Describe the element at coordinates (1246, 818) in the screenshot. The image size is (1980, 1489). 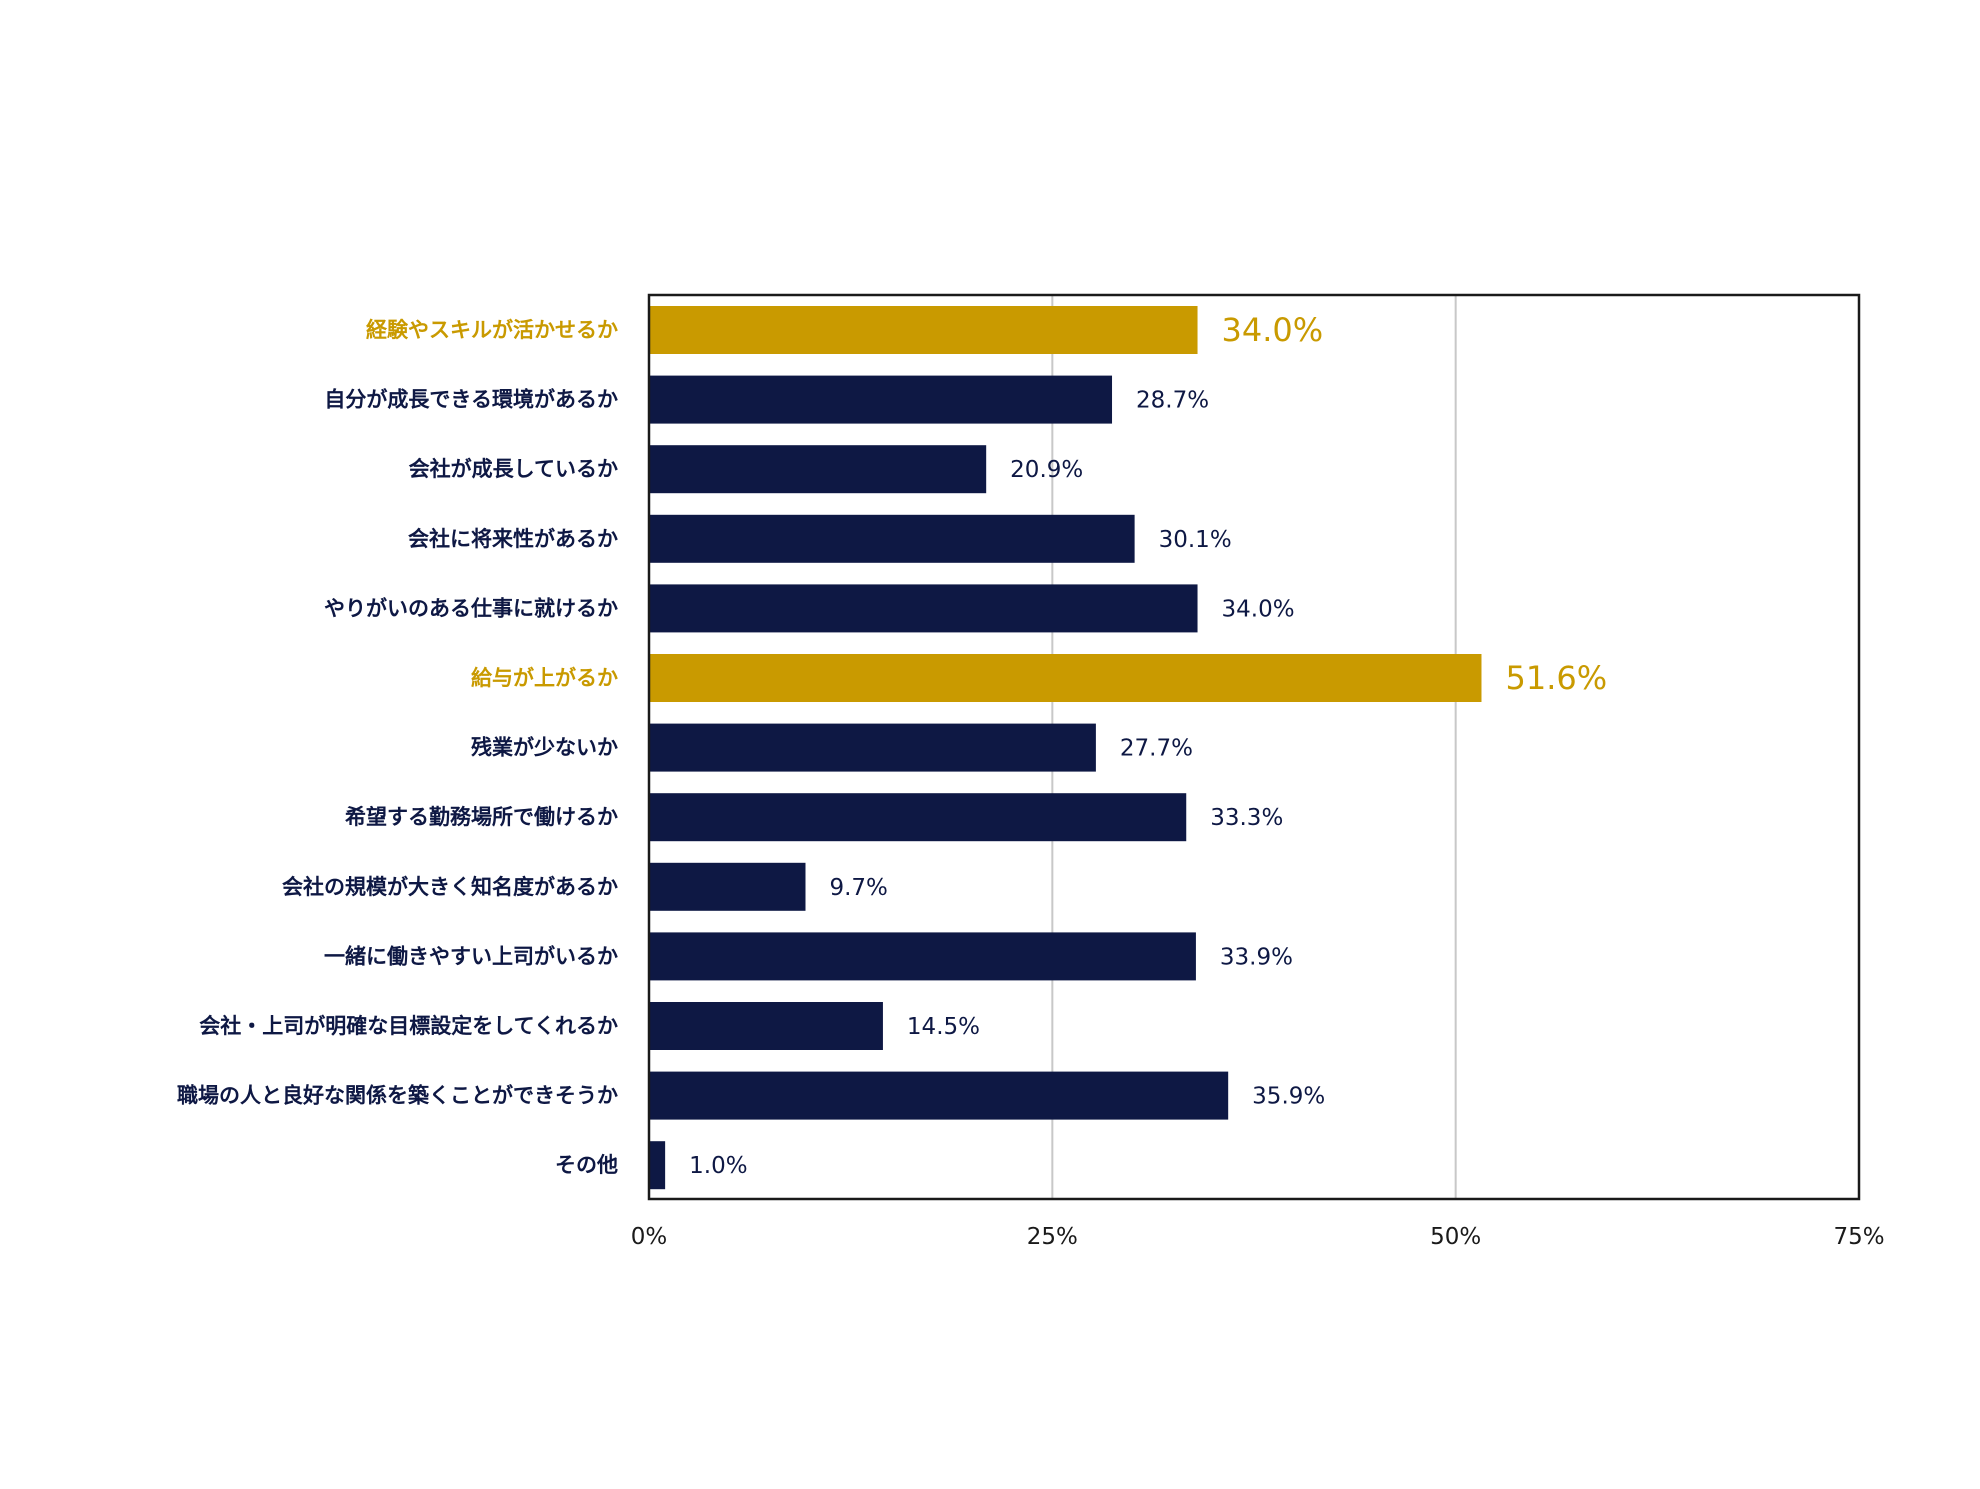
I see `value-label: 33.3%` at that location.